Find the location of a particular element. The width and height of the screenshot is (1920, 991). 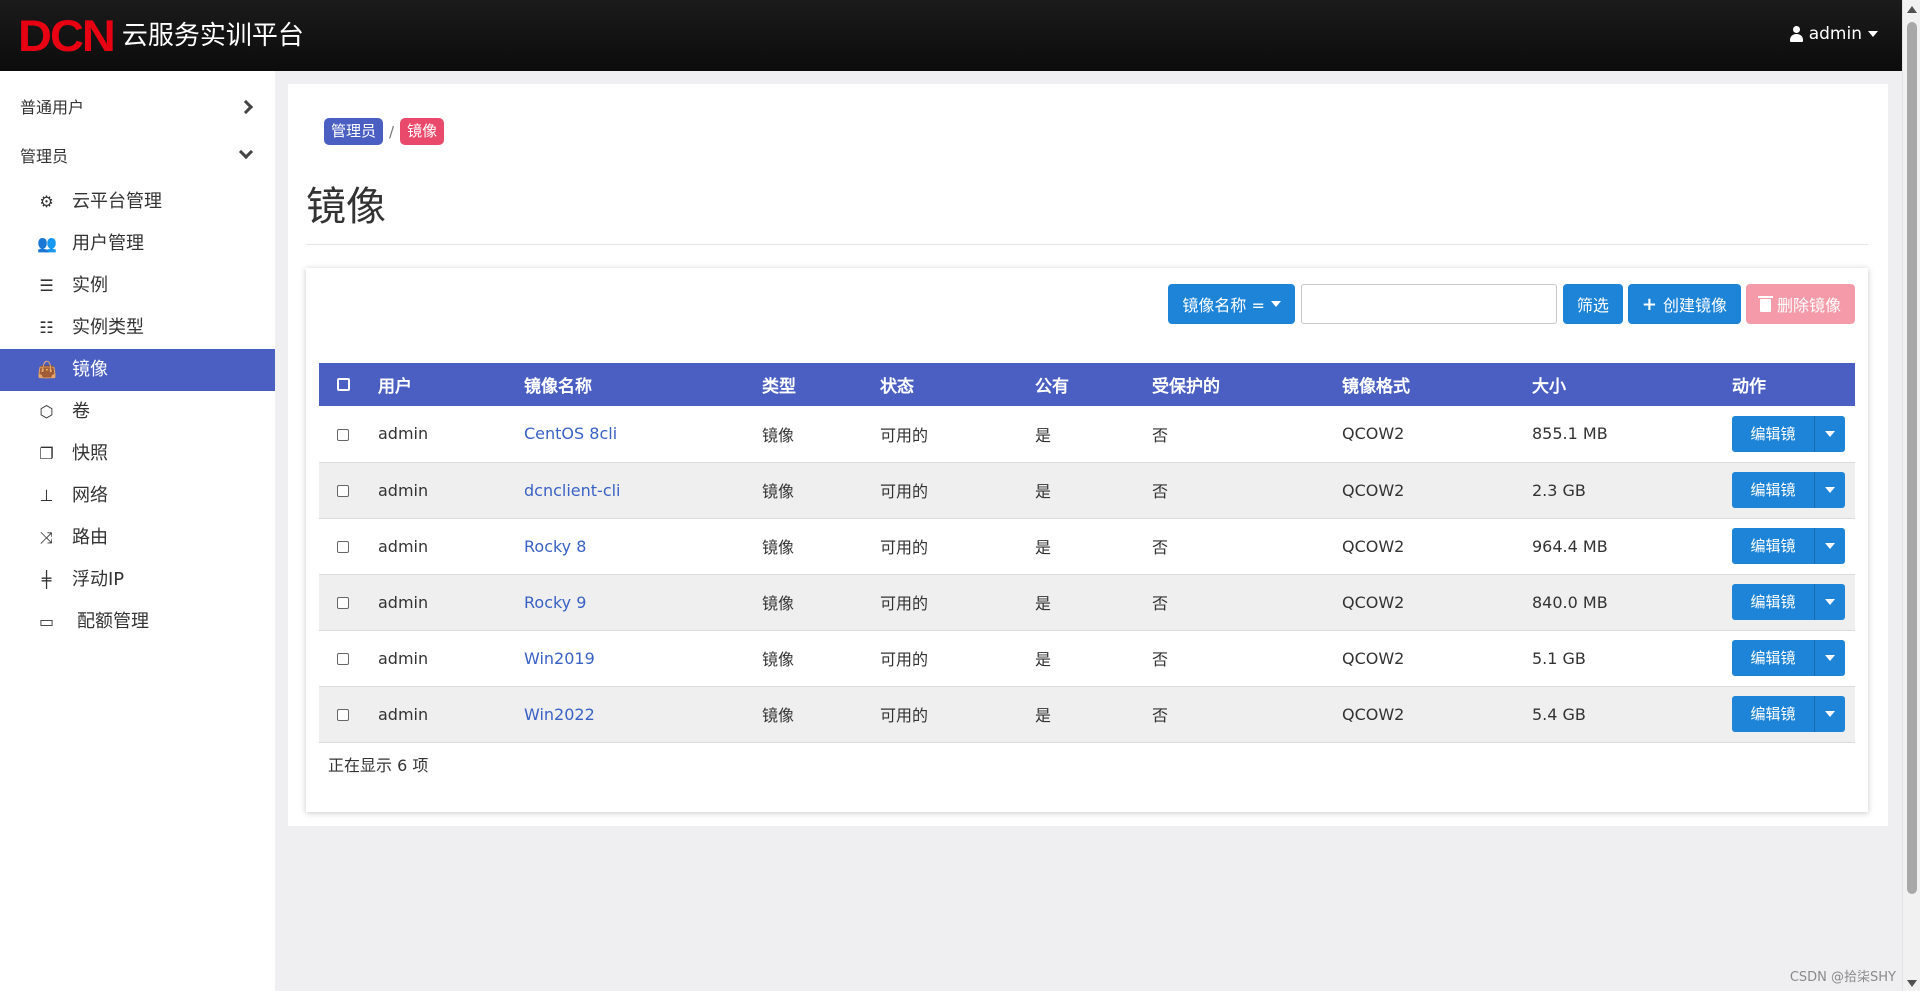

sidebar-item-cloud-platform: ⚙ 云平台管理 is located at coordinates (137, 202).